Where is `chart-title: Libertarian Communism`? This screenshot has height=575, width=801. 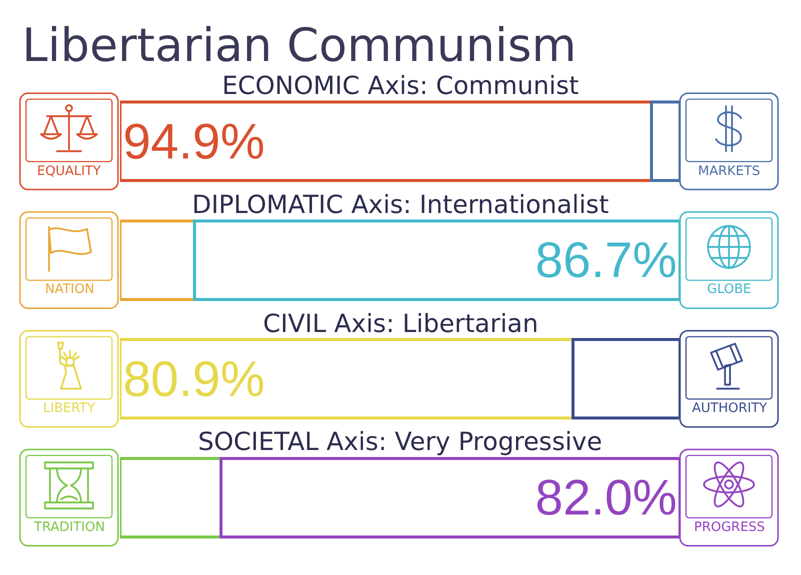
chart-title: Libertarian Communism is located at coordinates (299, 45).